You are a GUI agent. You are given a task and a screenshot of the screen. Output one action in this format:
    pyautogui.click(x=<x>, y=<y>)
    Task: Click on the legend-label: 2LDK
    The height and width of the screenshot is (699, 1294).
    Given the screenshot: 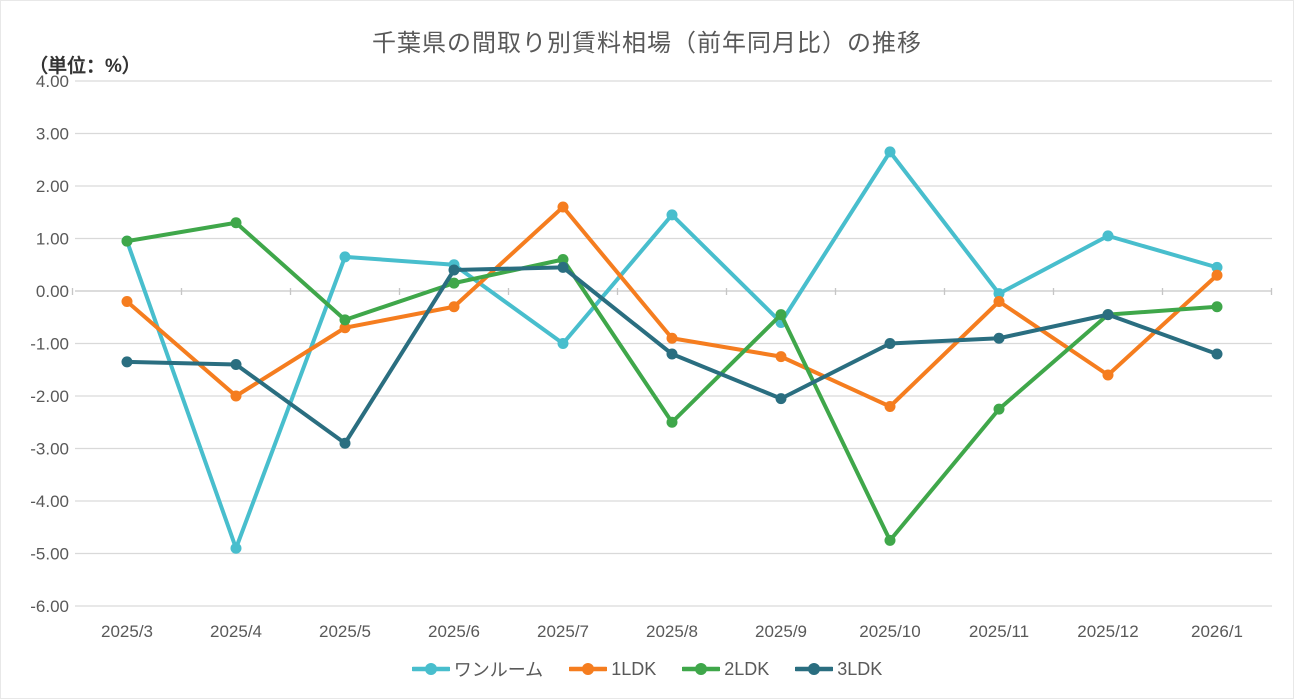 What is the action you would take?
    pyautogui.click(x=747, y=668)
    